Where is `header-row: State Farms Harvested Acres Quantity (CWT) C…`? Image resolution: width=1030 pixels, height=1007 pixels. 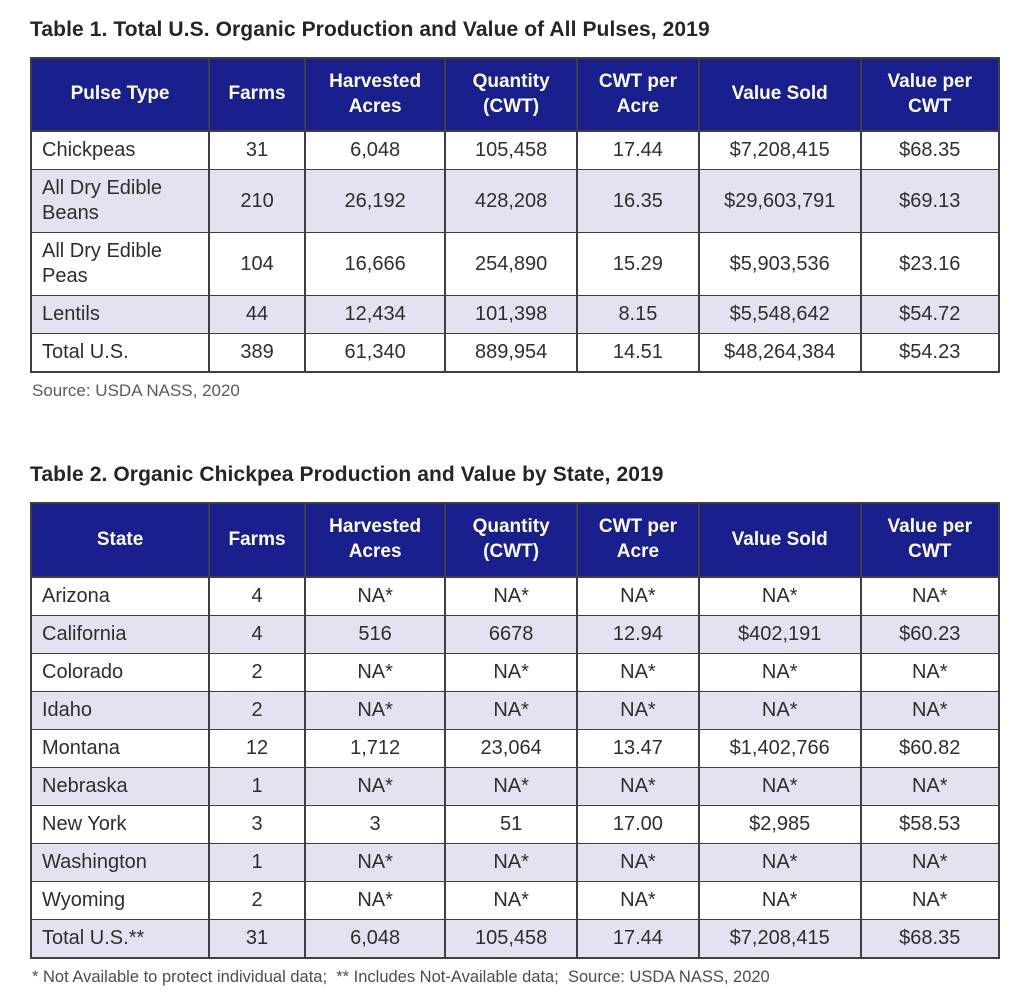 header-row: State Farms Harvested Acres Quantity (CWT) C… is located at coordinates (515, 540).